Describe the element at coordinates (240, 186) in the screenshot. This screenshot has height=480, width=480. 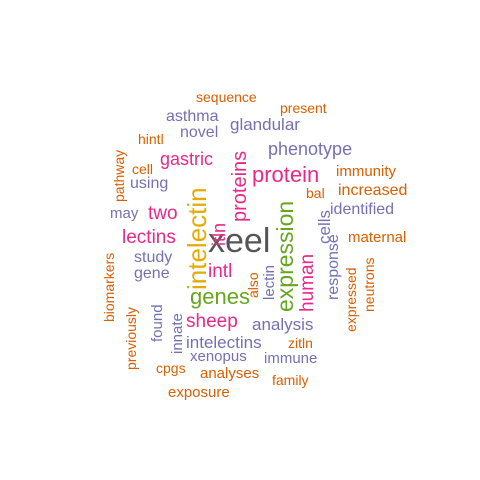
I see `word-proteins: proteins` at that location.